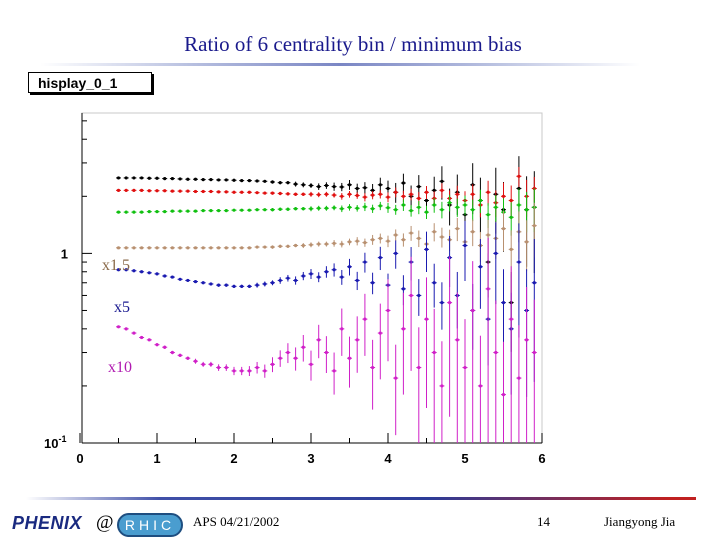 The image size is (720, 540). Describe the element at coordinates (233, 458) in the screenshot. I see `x-tick-label: 2` at that location.